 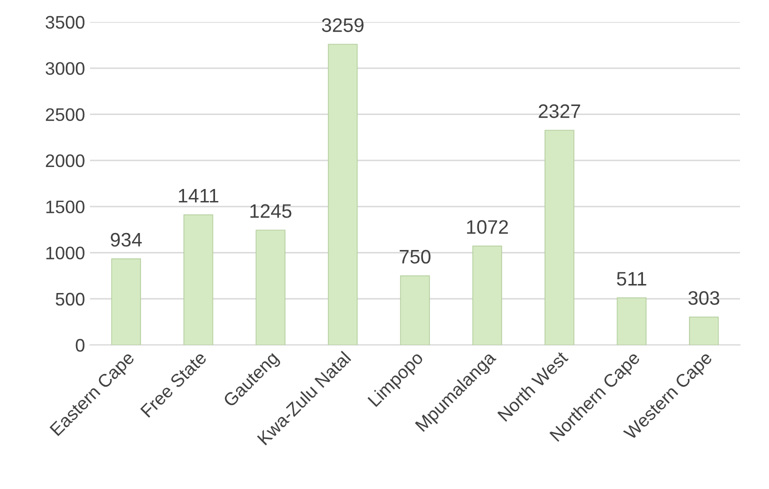 I want to click on data-label: 1245, so click(x=271, y=211).